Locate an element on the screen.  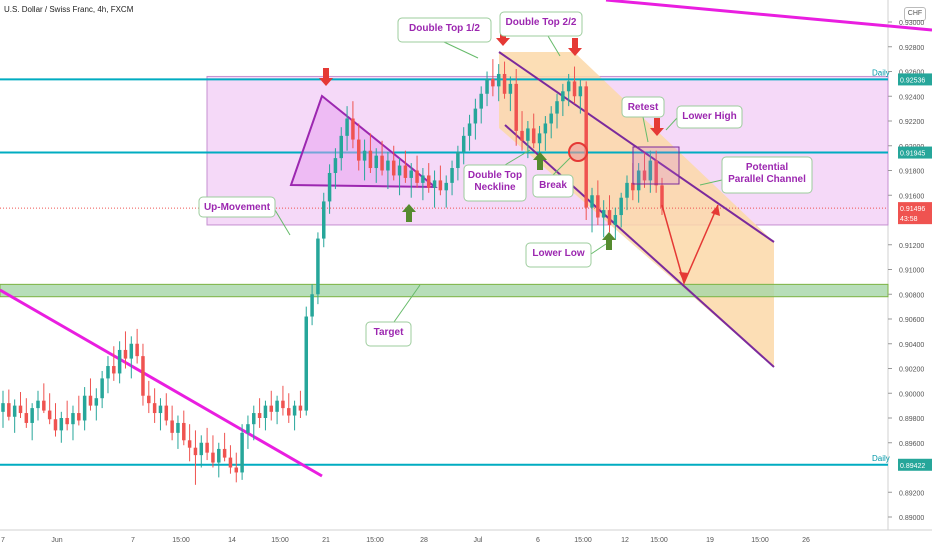
x-tick-label: 26 is located at coordinates (806, 540).